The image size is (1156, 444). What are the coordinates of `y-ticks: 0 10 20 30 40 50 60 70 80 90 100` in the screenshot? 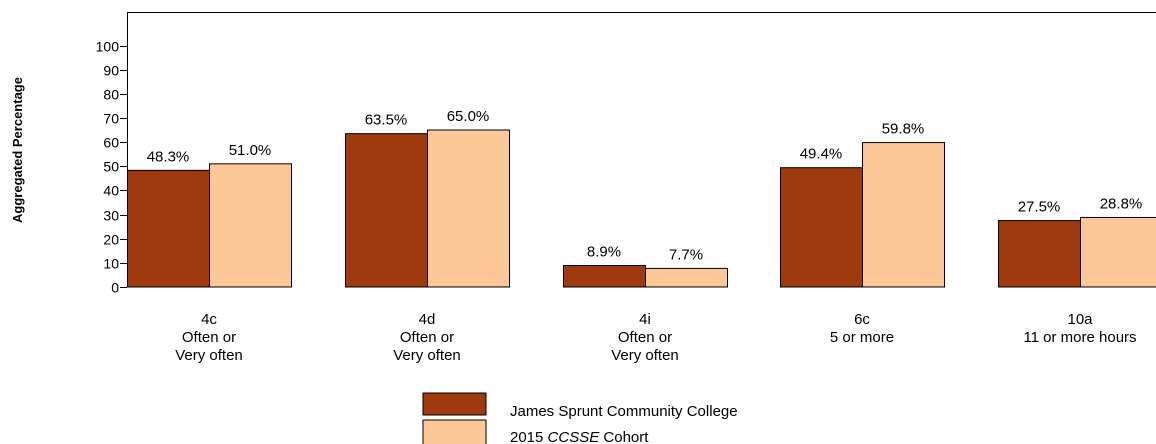 It's located at (111, 167).